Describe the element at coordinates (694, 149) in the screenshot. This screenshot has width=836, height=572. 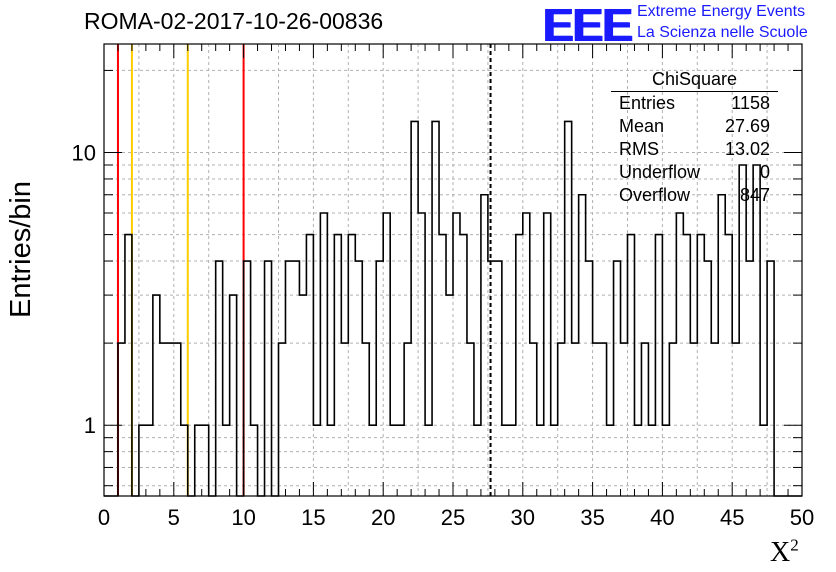
I see `stats-row-rms: RMS 13.02` at that location.